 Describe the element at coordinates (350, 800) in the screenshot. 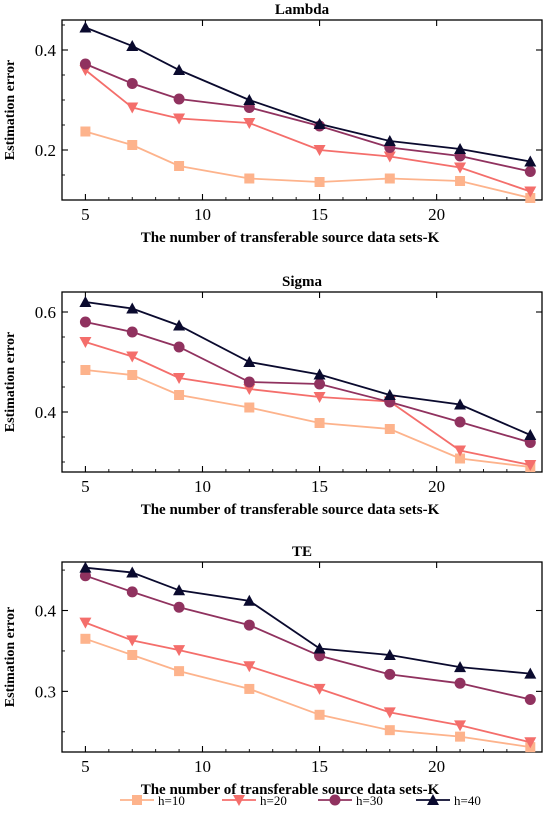

I see `legend-item: h=30` at that location.